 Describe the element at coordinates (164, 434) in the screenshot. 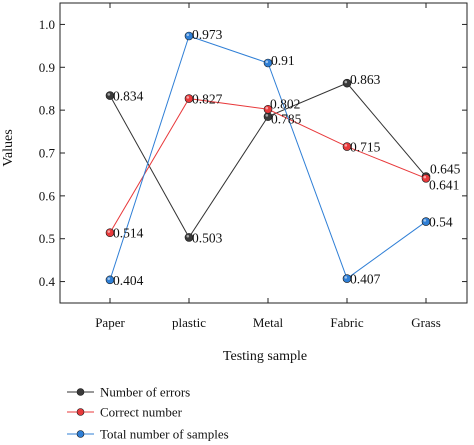

I see `legend-label: Total number of samples` at that location.